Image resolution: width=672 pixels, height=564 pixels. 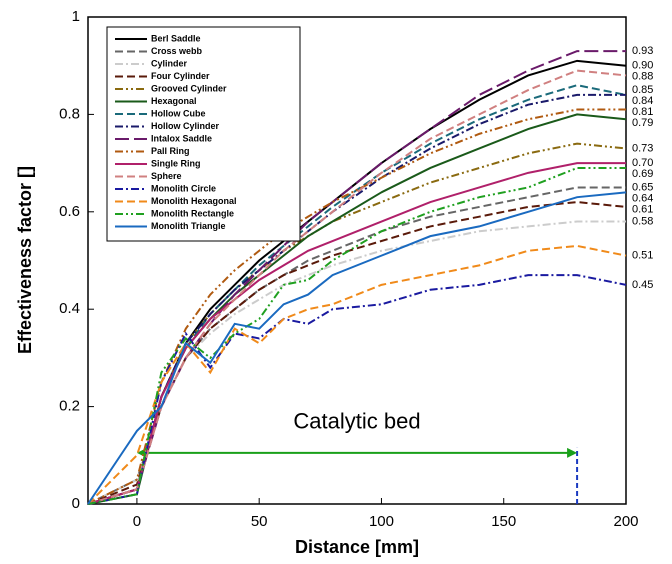 I want to click on legend-label: Monolith Hexagonal, so click(x=194, y=201).